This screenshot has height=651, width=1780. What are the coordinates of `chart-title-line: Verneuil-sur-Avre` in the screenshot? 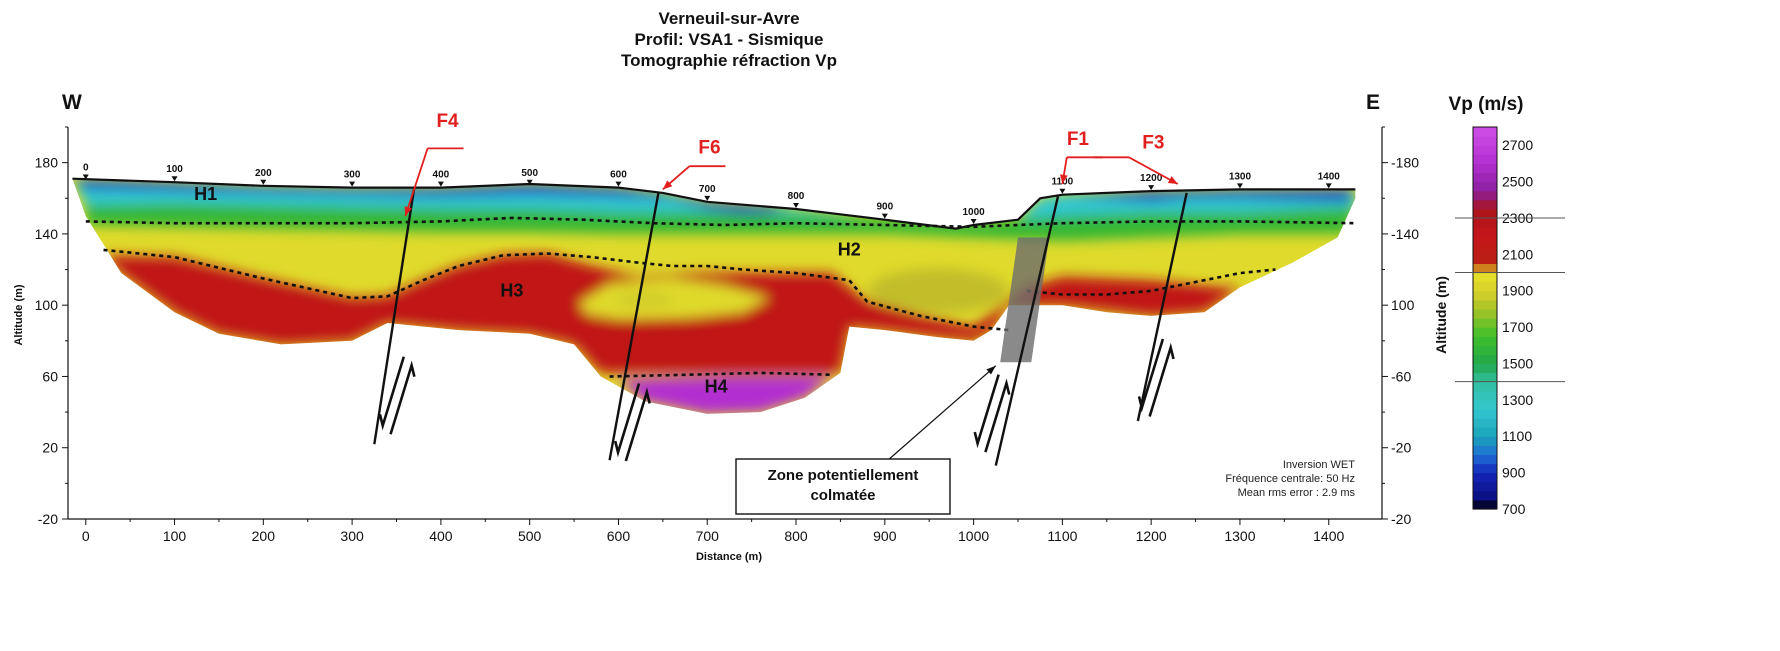 It's located at (728, 18).